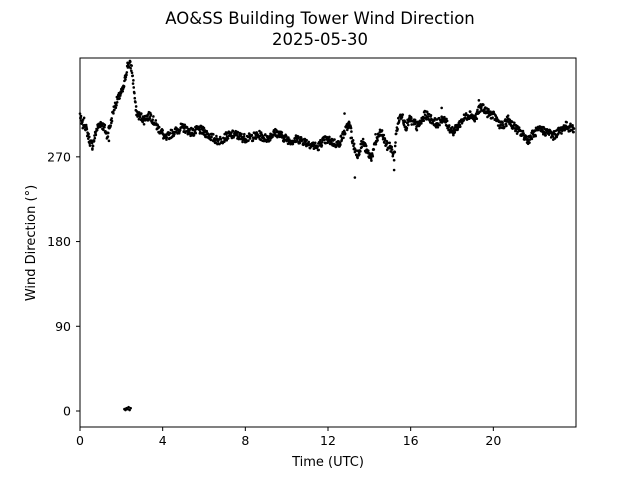  What do you see at coordinates (245, 440) in the screenshot?
I see `x-tick-label: 8` at bounding box center [245, 440].